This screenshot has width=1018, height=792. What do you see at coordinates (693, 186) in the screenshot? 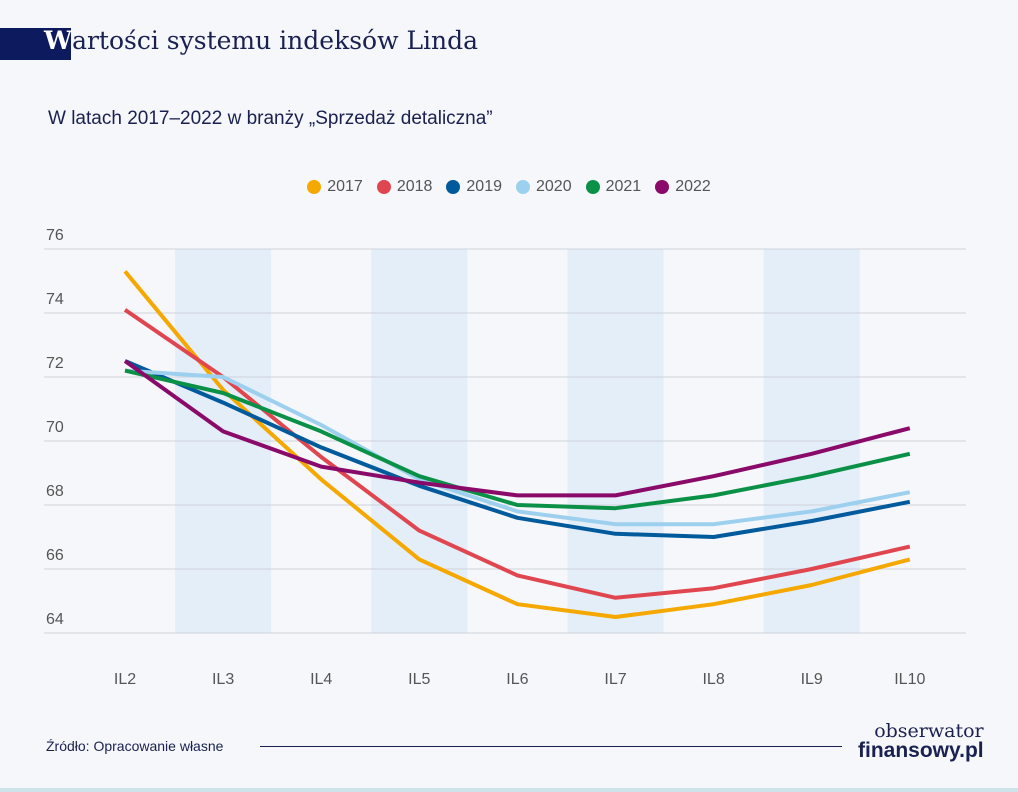
I see `legend-label: 2022` at bounding box center [693, 186].